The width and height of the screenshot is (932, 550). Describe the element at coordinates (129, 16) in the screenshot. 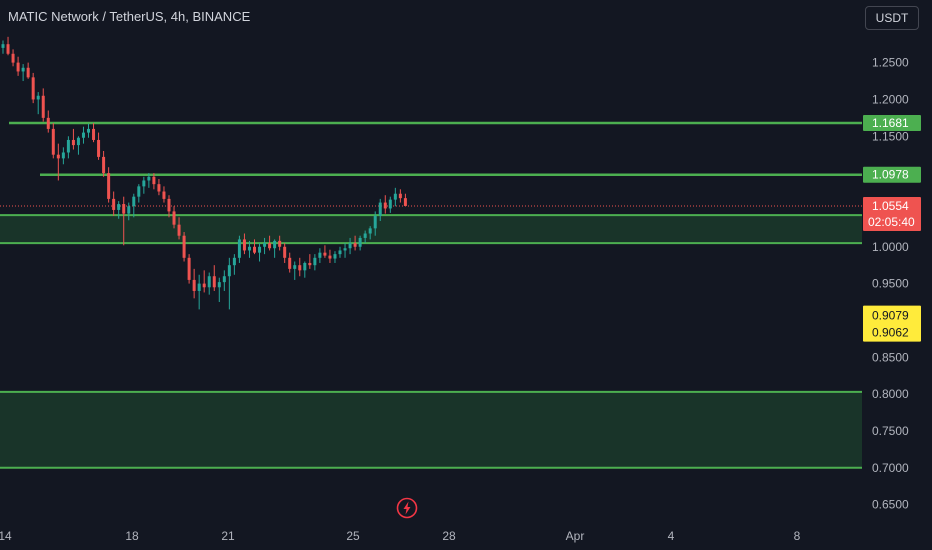

I see `chart-title: MATIC Network / TetherUS, 4h, BINANCE` at that location.